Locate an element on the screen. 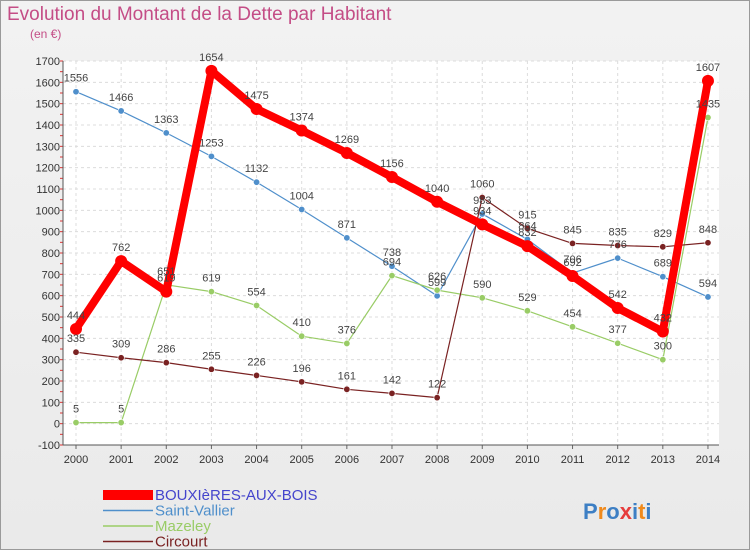 The width and height of the screenshot is (750, 550). y-tick-label: 1100 is located at coordinates (48, 190).